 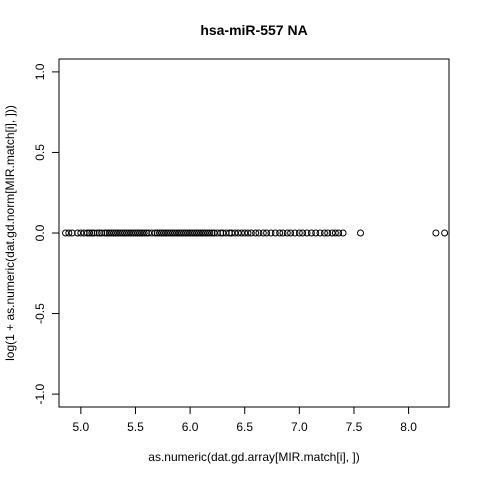 I want to click on x-tick-label: 7.5, so click(x=354, y=427).